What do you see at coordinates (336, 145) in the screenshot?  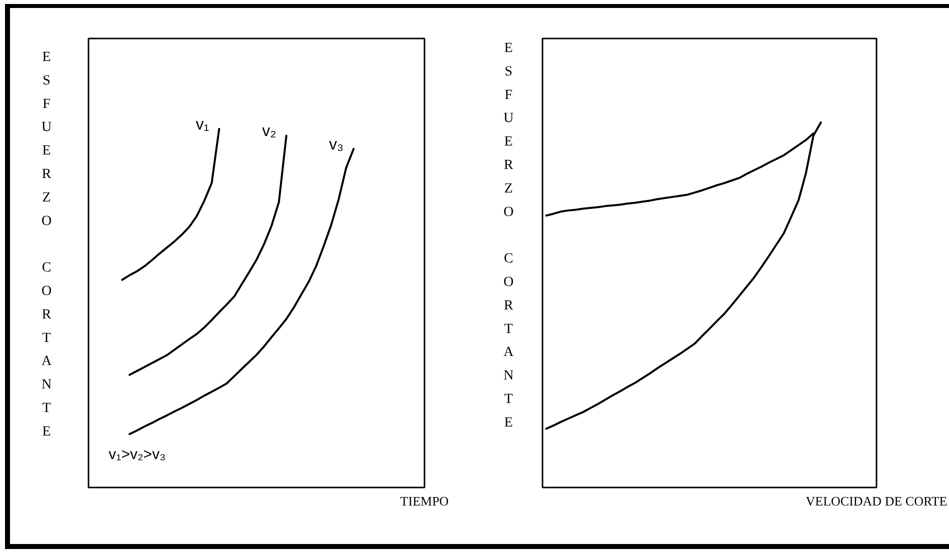 I see `series-label: v₃` at bounding box center [336, 145].